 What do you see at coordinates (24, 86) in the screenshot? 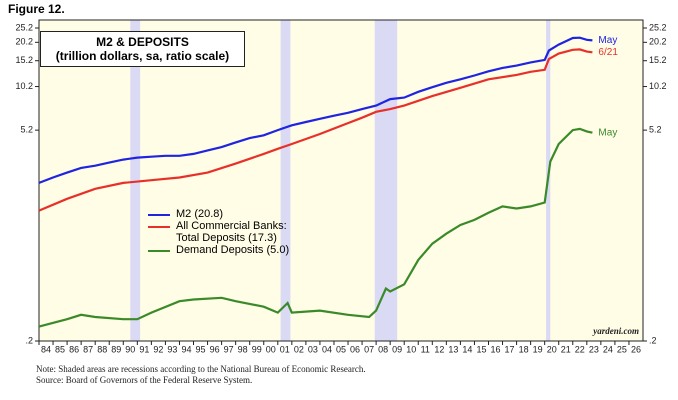
I see `y-tick-label: 10.2` at bounding box center [24, 86].